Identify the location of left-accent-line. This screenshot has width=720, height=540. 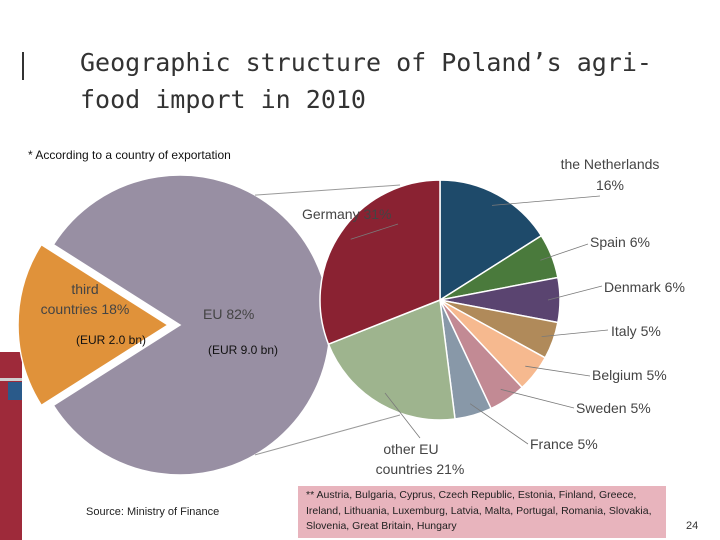
(11, 379).